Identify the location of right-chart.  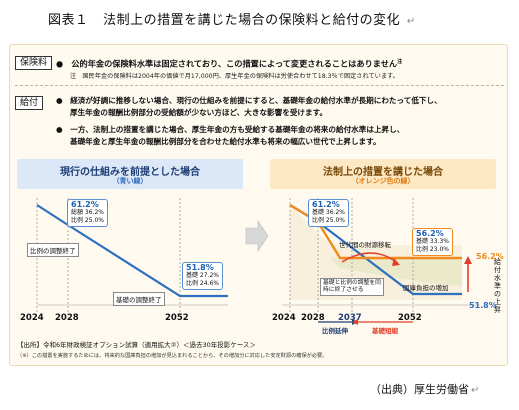
(381, 261).